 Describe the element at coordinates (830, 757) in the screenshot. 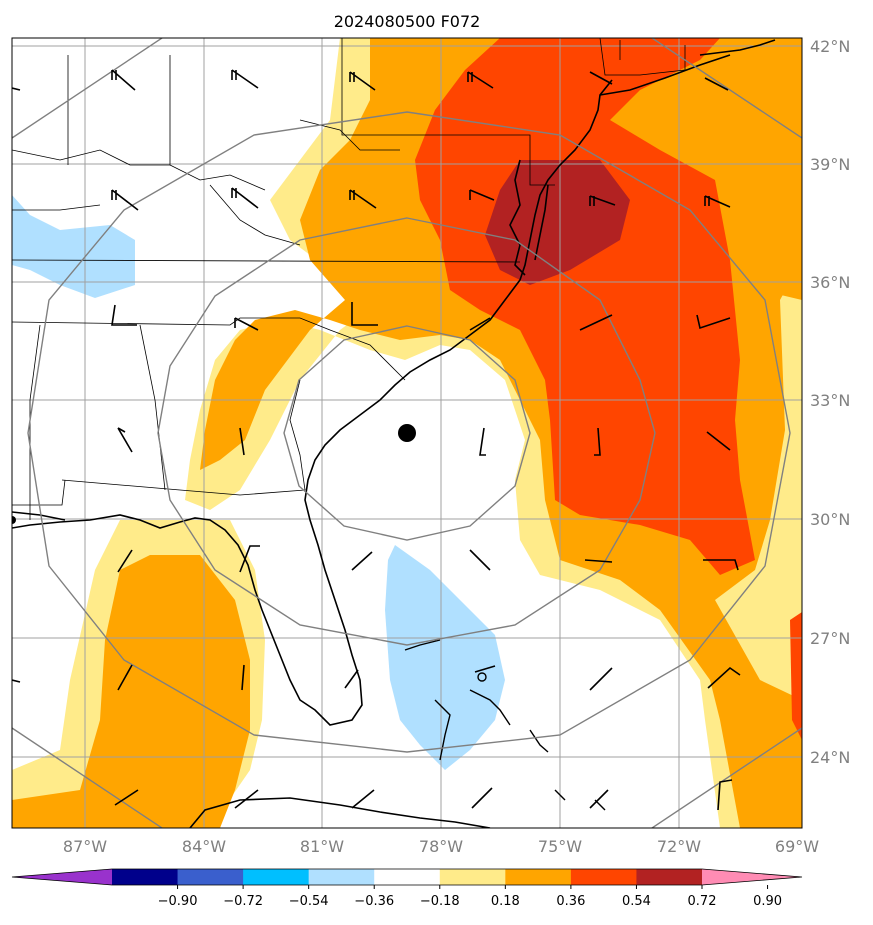

I see `lat-label-24: 24°N` at that location.